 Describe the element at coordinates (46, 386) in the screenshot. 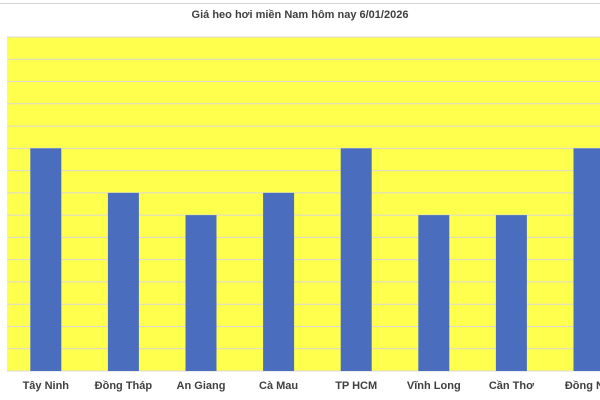

I see `x-tick-label: Tây Ninh` at that location.